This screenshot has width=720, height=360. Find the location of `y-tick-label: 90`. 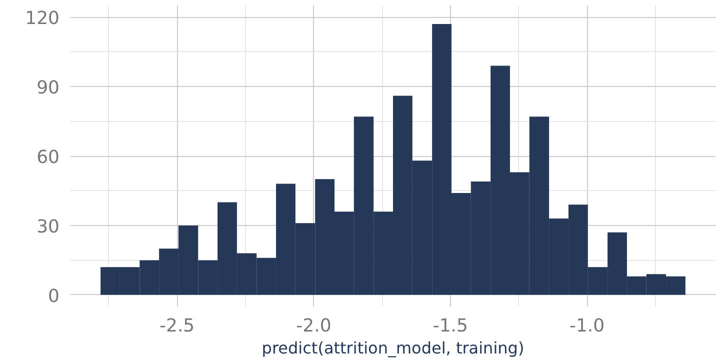

y-tick-label: 90 is located at coordinates (48, 88).